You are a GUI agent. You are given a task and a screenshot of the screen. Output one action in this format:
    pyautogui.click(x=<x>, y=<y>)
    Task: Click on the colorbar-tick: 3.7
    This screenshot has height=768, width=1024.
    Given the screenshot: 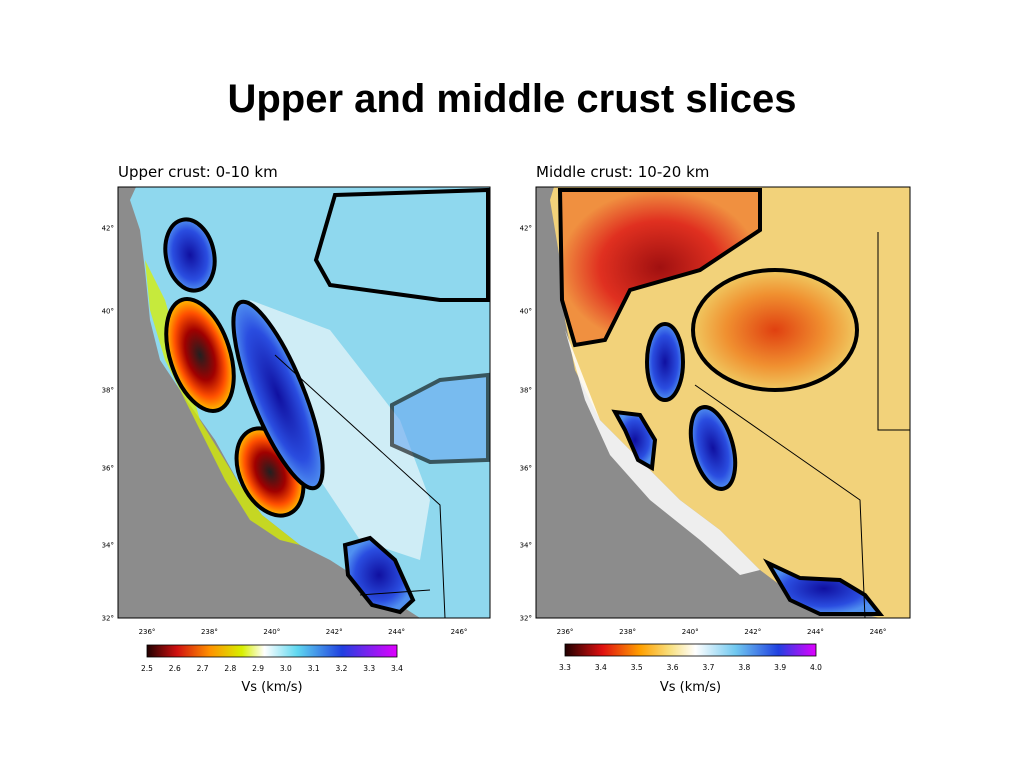 What is the action you would take?
    pyautogui.click(x=708, y=667)
    